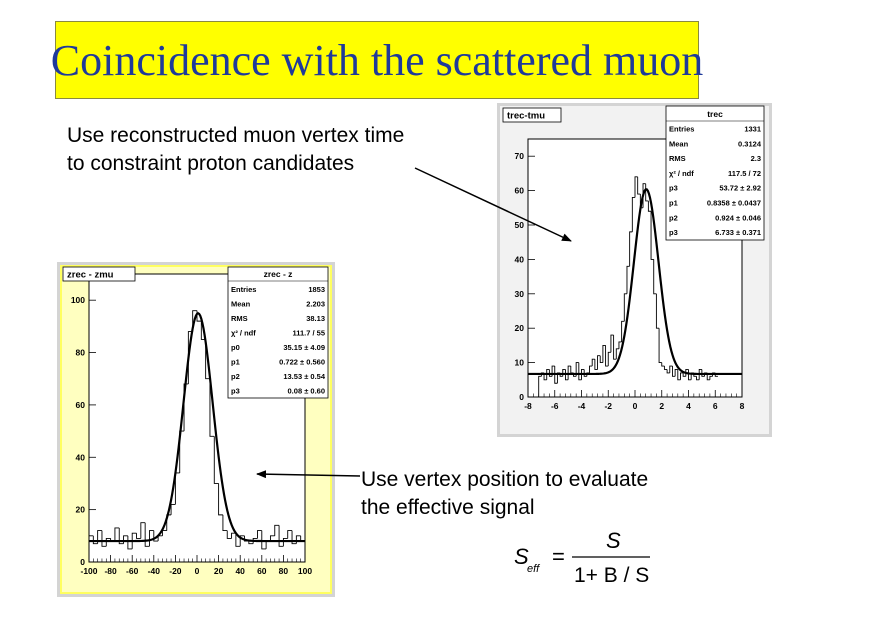  I want to click on stats-value: 6.733 ± 0.371, so click(738, 232).